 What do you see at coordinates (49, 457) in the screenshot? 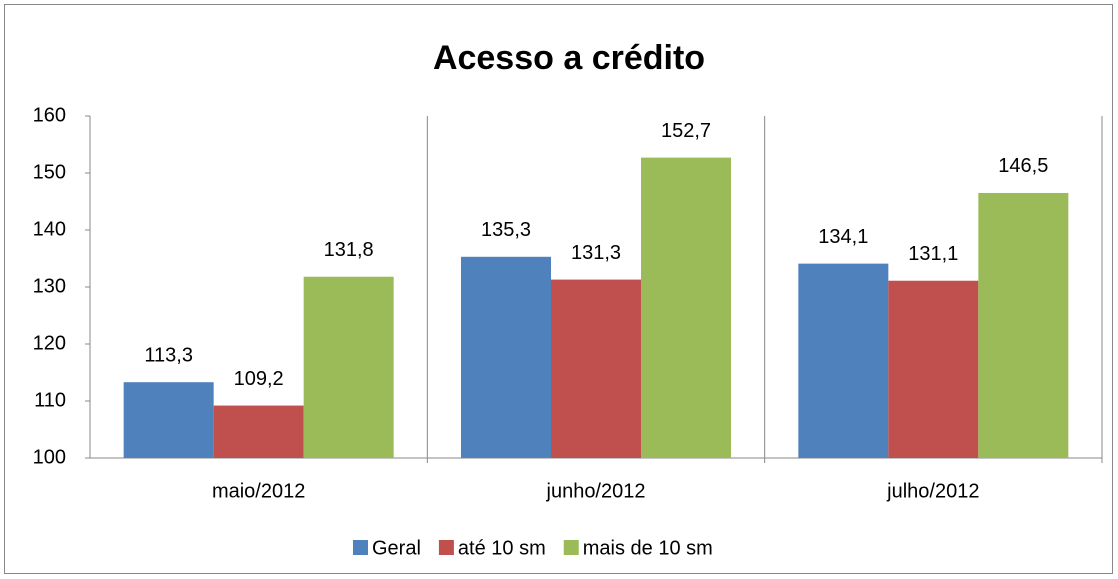
I see `y-tick-label: 100` at bounding box center [49, 457].